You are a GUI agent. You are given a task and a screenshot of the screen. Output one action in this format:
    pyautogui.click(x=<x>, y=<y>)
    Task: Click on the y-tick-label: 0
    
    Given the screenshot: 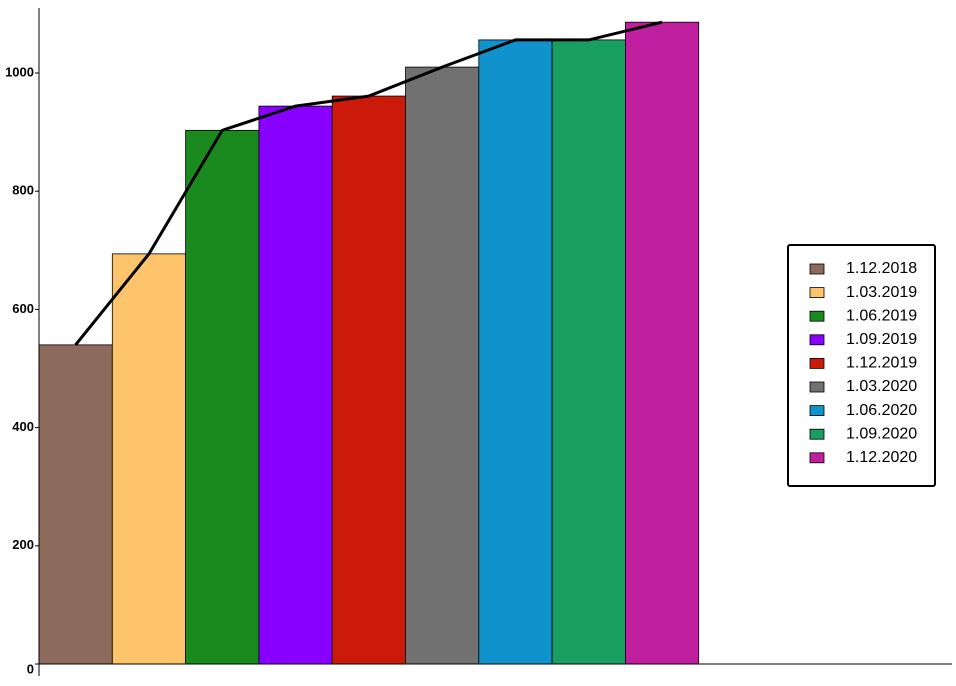 What is the action you would take?
    pyautogui.click(x=30, y=668)
    